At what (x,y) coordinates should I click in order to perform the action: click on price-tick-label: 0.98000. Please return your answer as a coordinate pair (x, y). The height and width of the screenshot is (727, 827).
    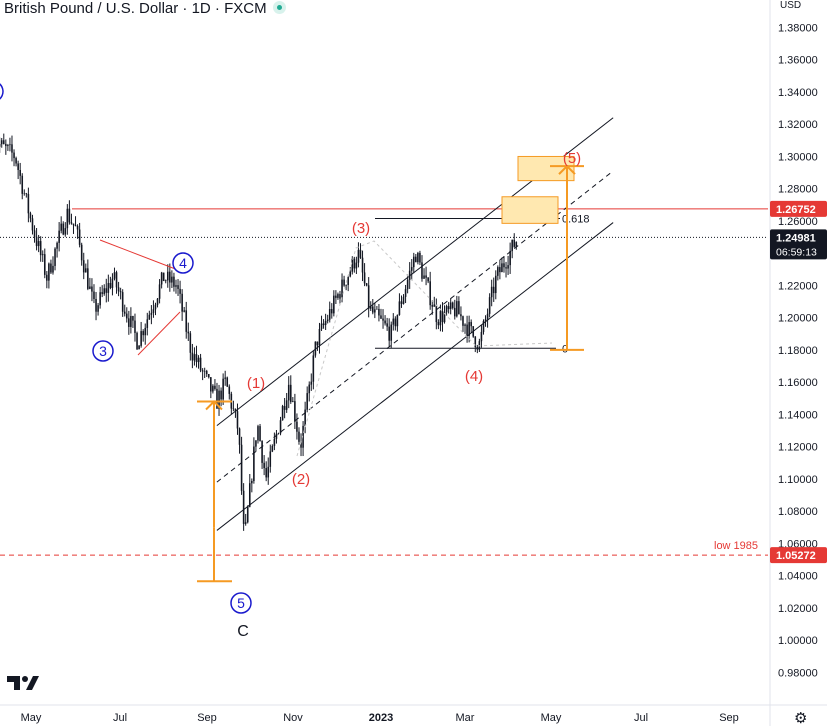
    Looking at the image, I should click on (798, 673).